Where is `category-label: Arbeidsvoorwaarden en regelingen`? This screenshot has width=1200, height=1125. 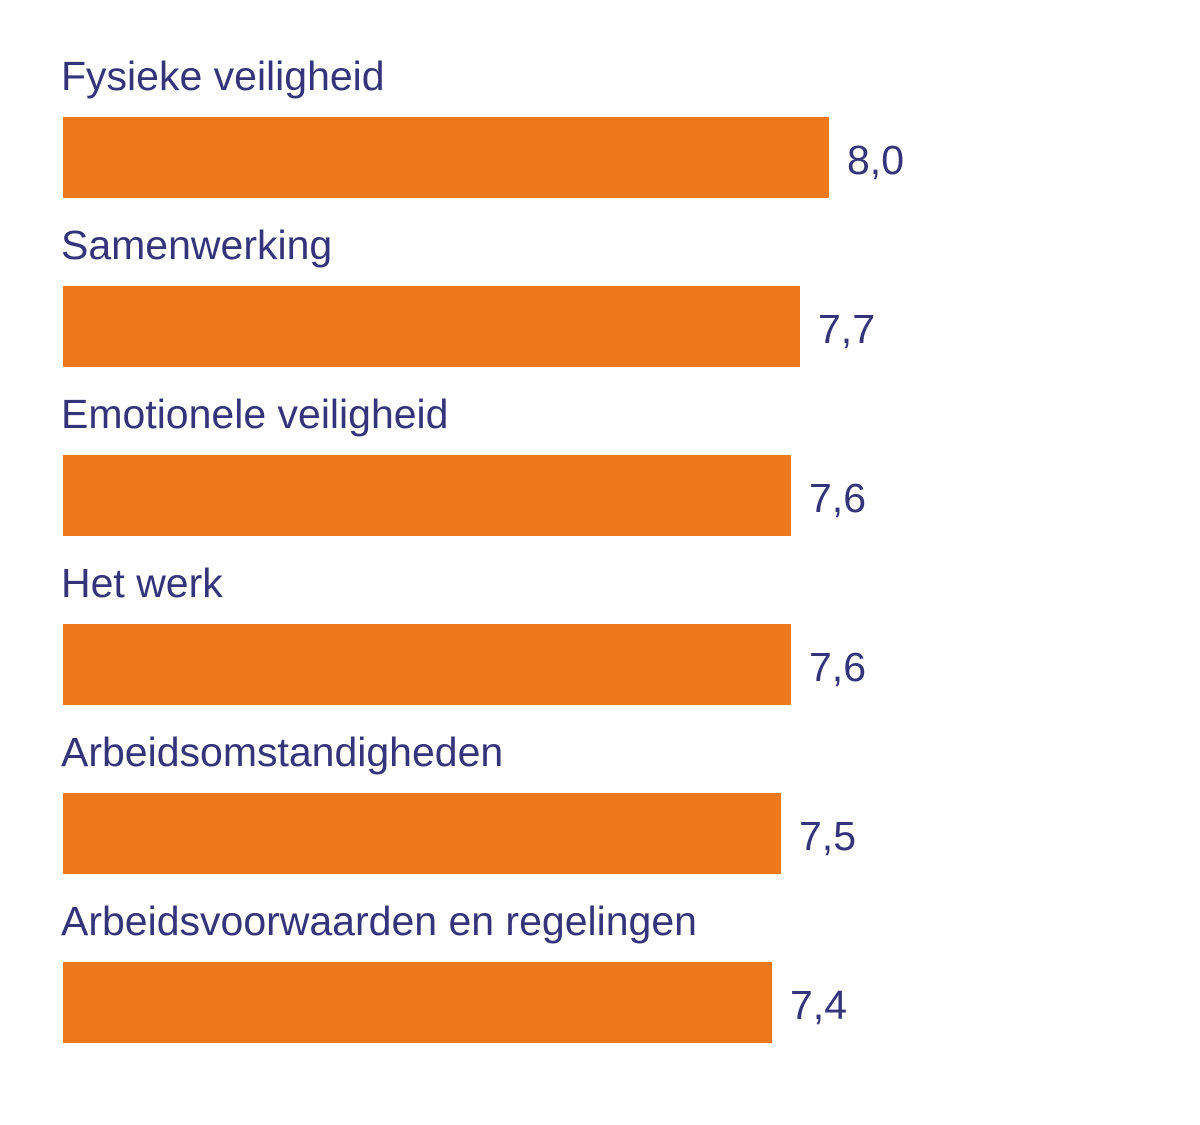
category-label: Arbeidsvoorwaarden en regelingen is located at coordinates (379, 921).